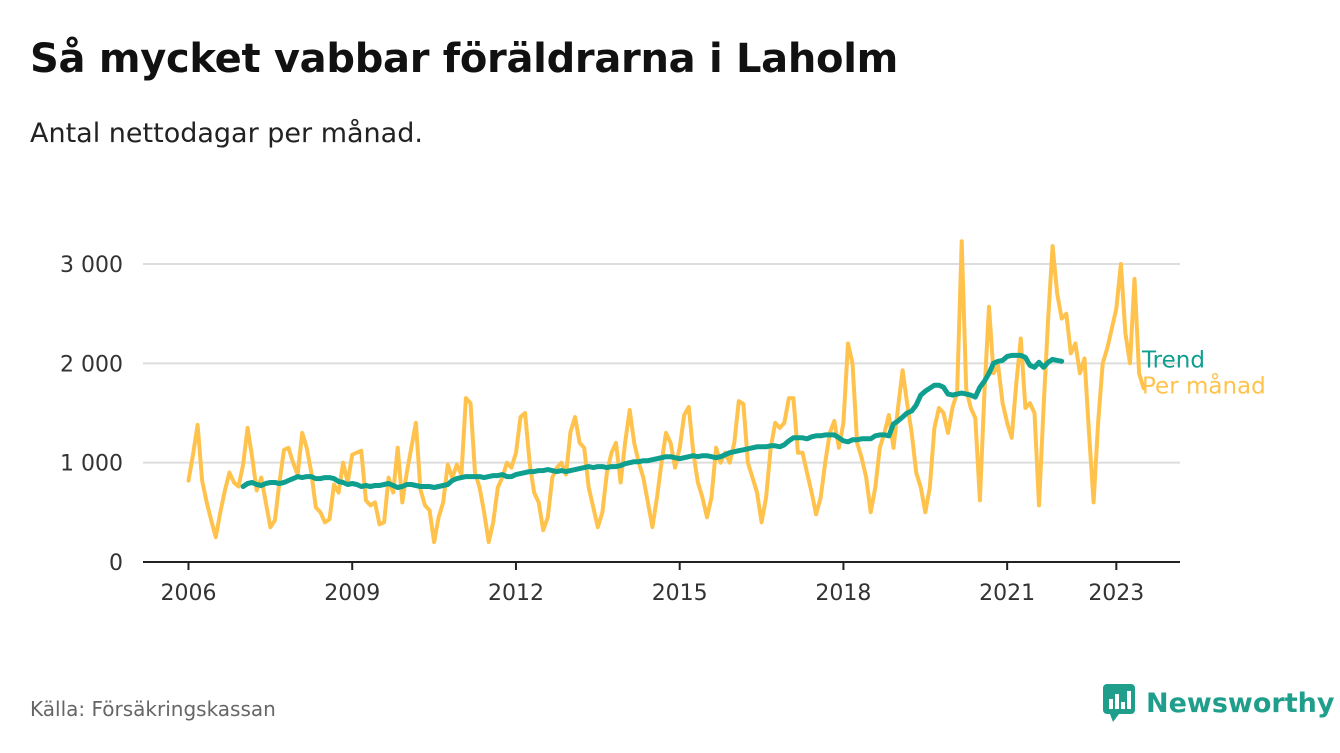  I want to click on newsworthy-logo: Newsworthy, so click(1218, 703).